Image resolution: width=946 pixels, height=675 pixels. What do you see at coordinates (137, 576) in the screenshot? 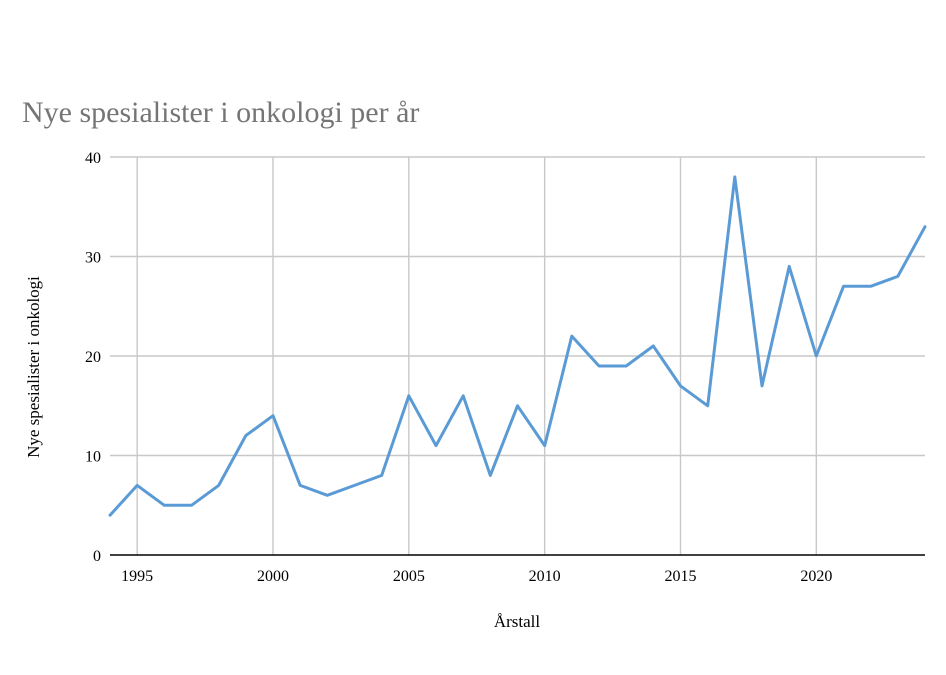
I see `x-tick-label: 1995` at bounding box center [137, 576].